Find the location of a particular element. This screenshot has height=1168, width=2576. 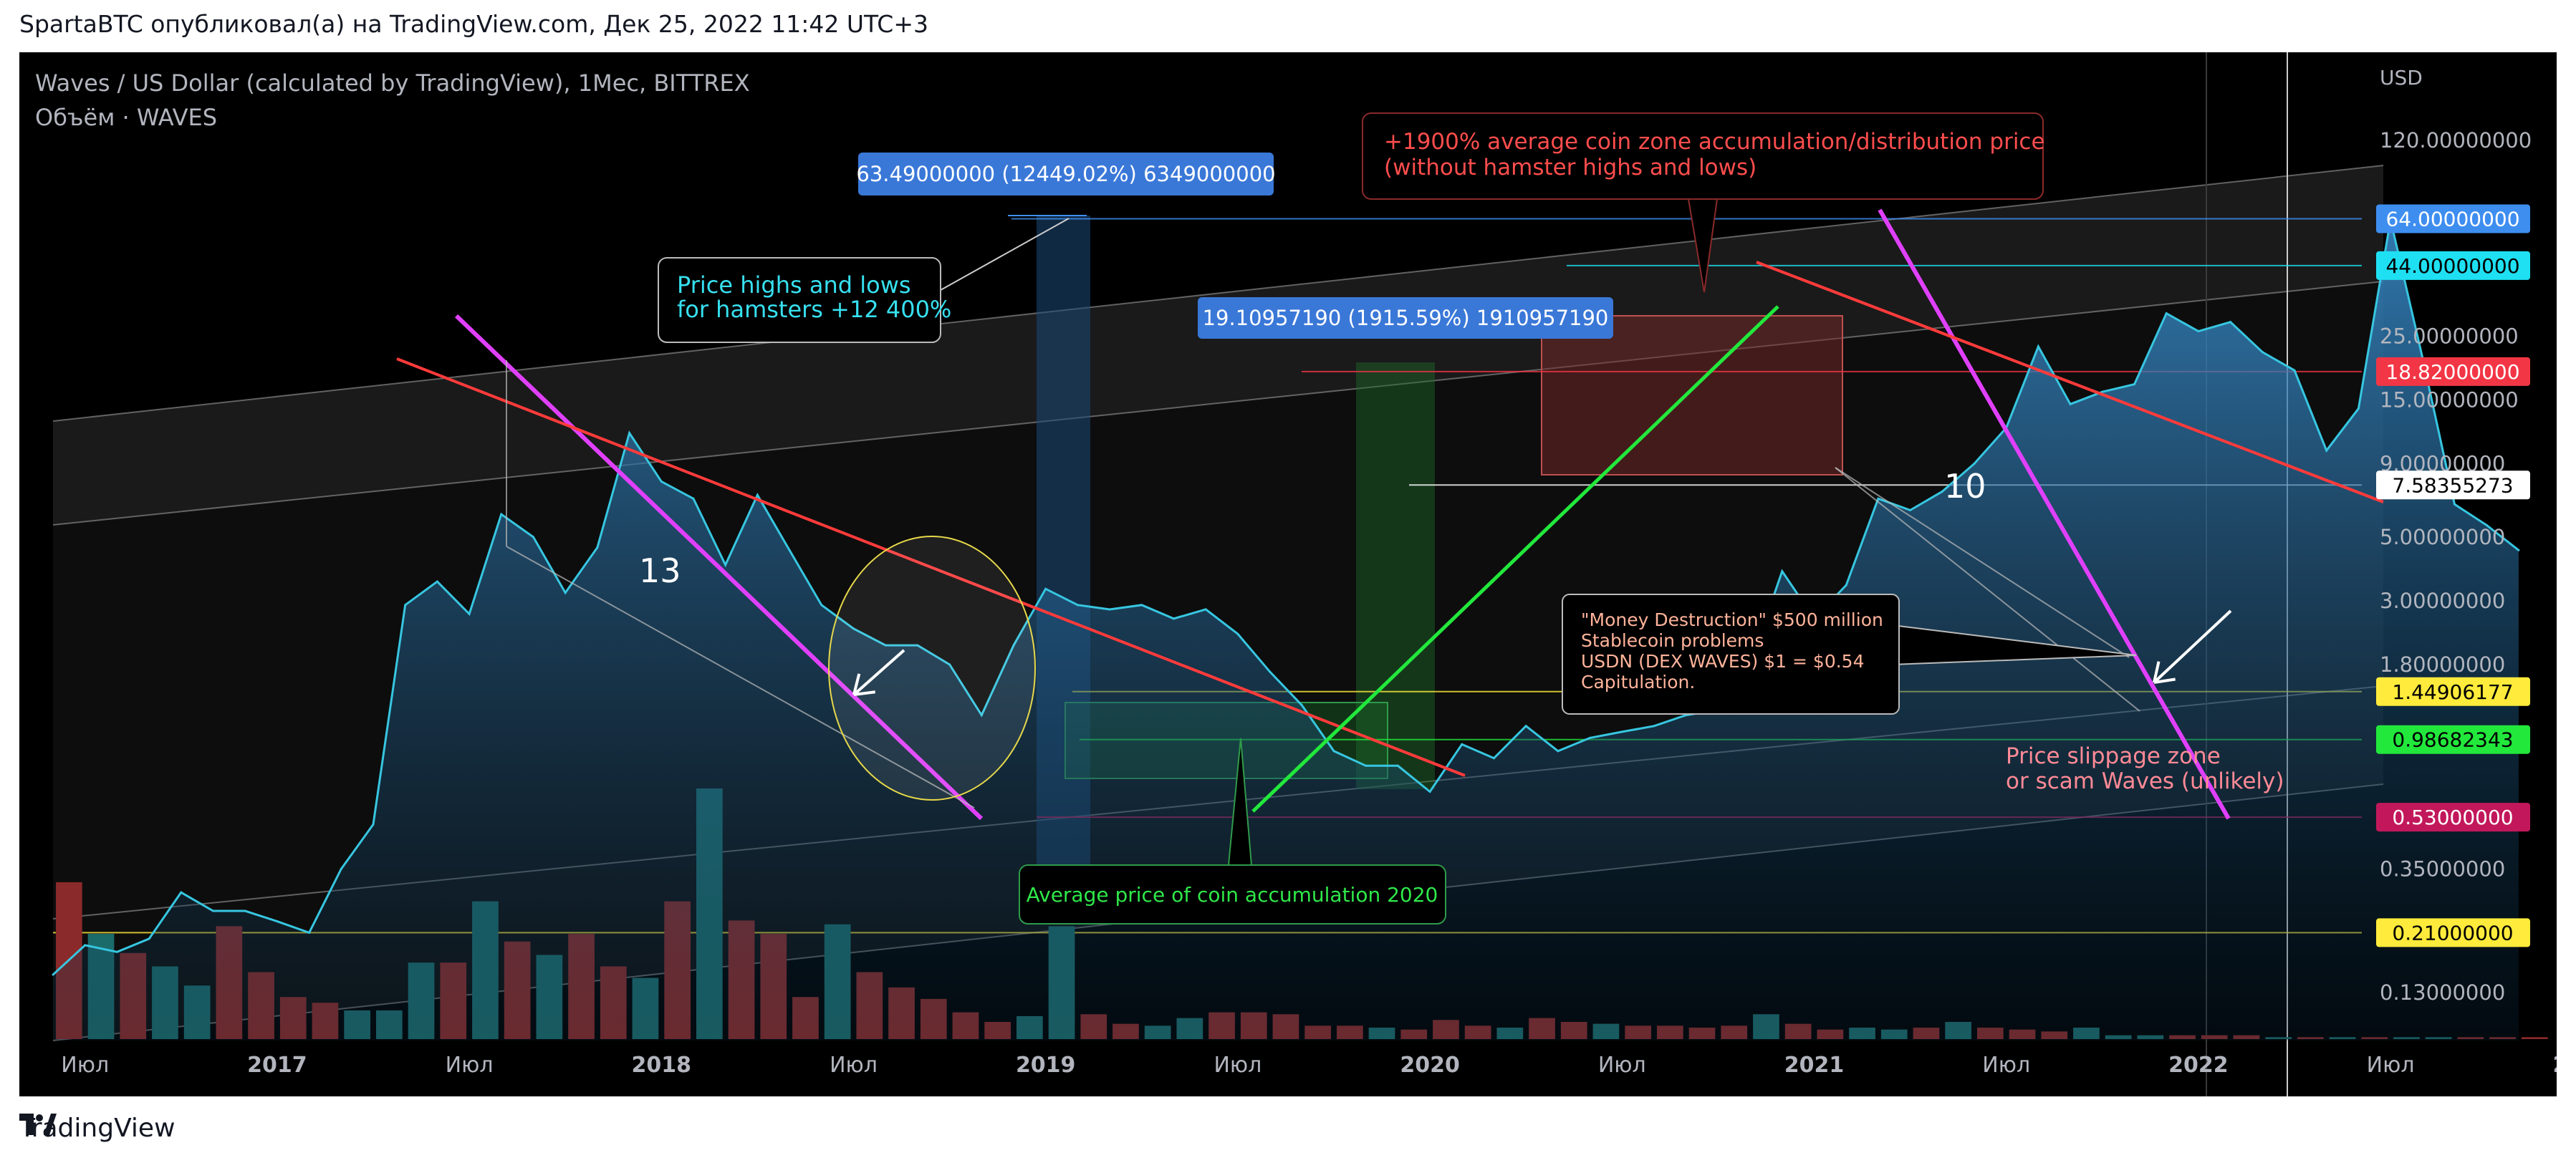

y-axis-unit: USD is located at coordinates (2401, 78).